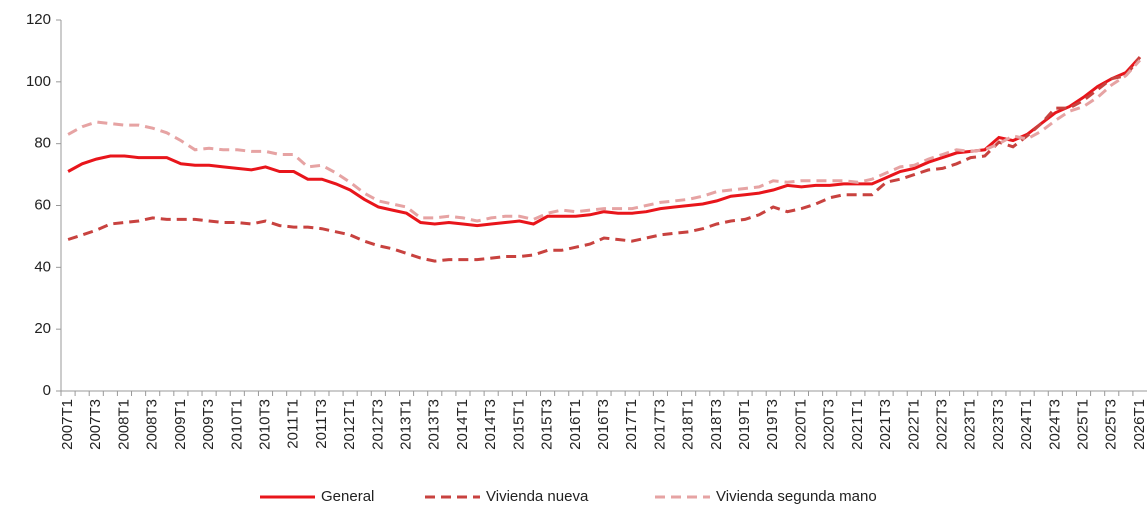 This screenshot has height=512, width=1147. Describe the element at coordinates (42, 143) in the screenshot. I see `y-tick-label: 80` at that location.